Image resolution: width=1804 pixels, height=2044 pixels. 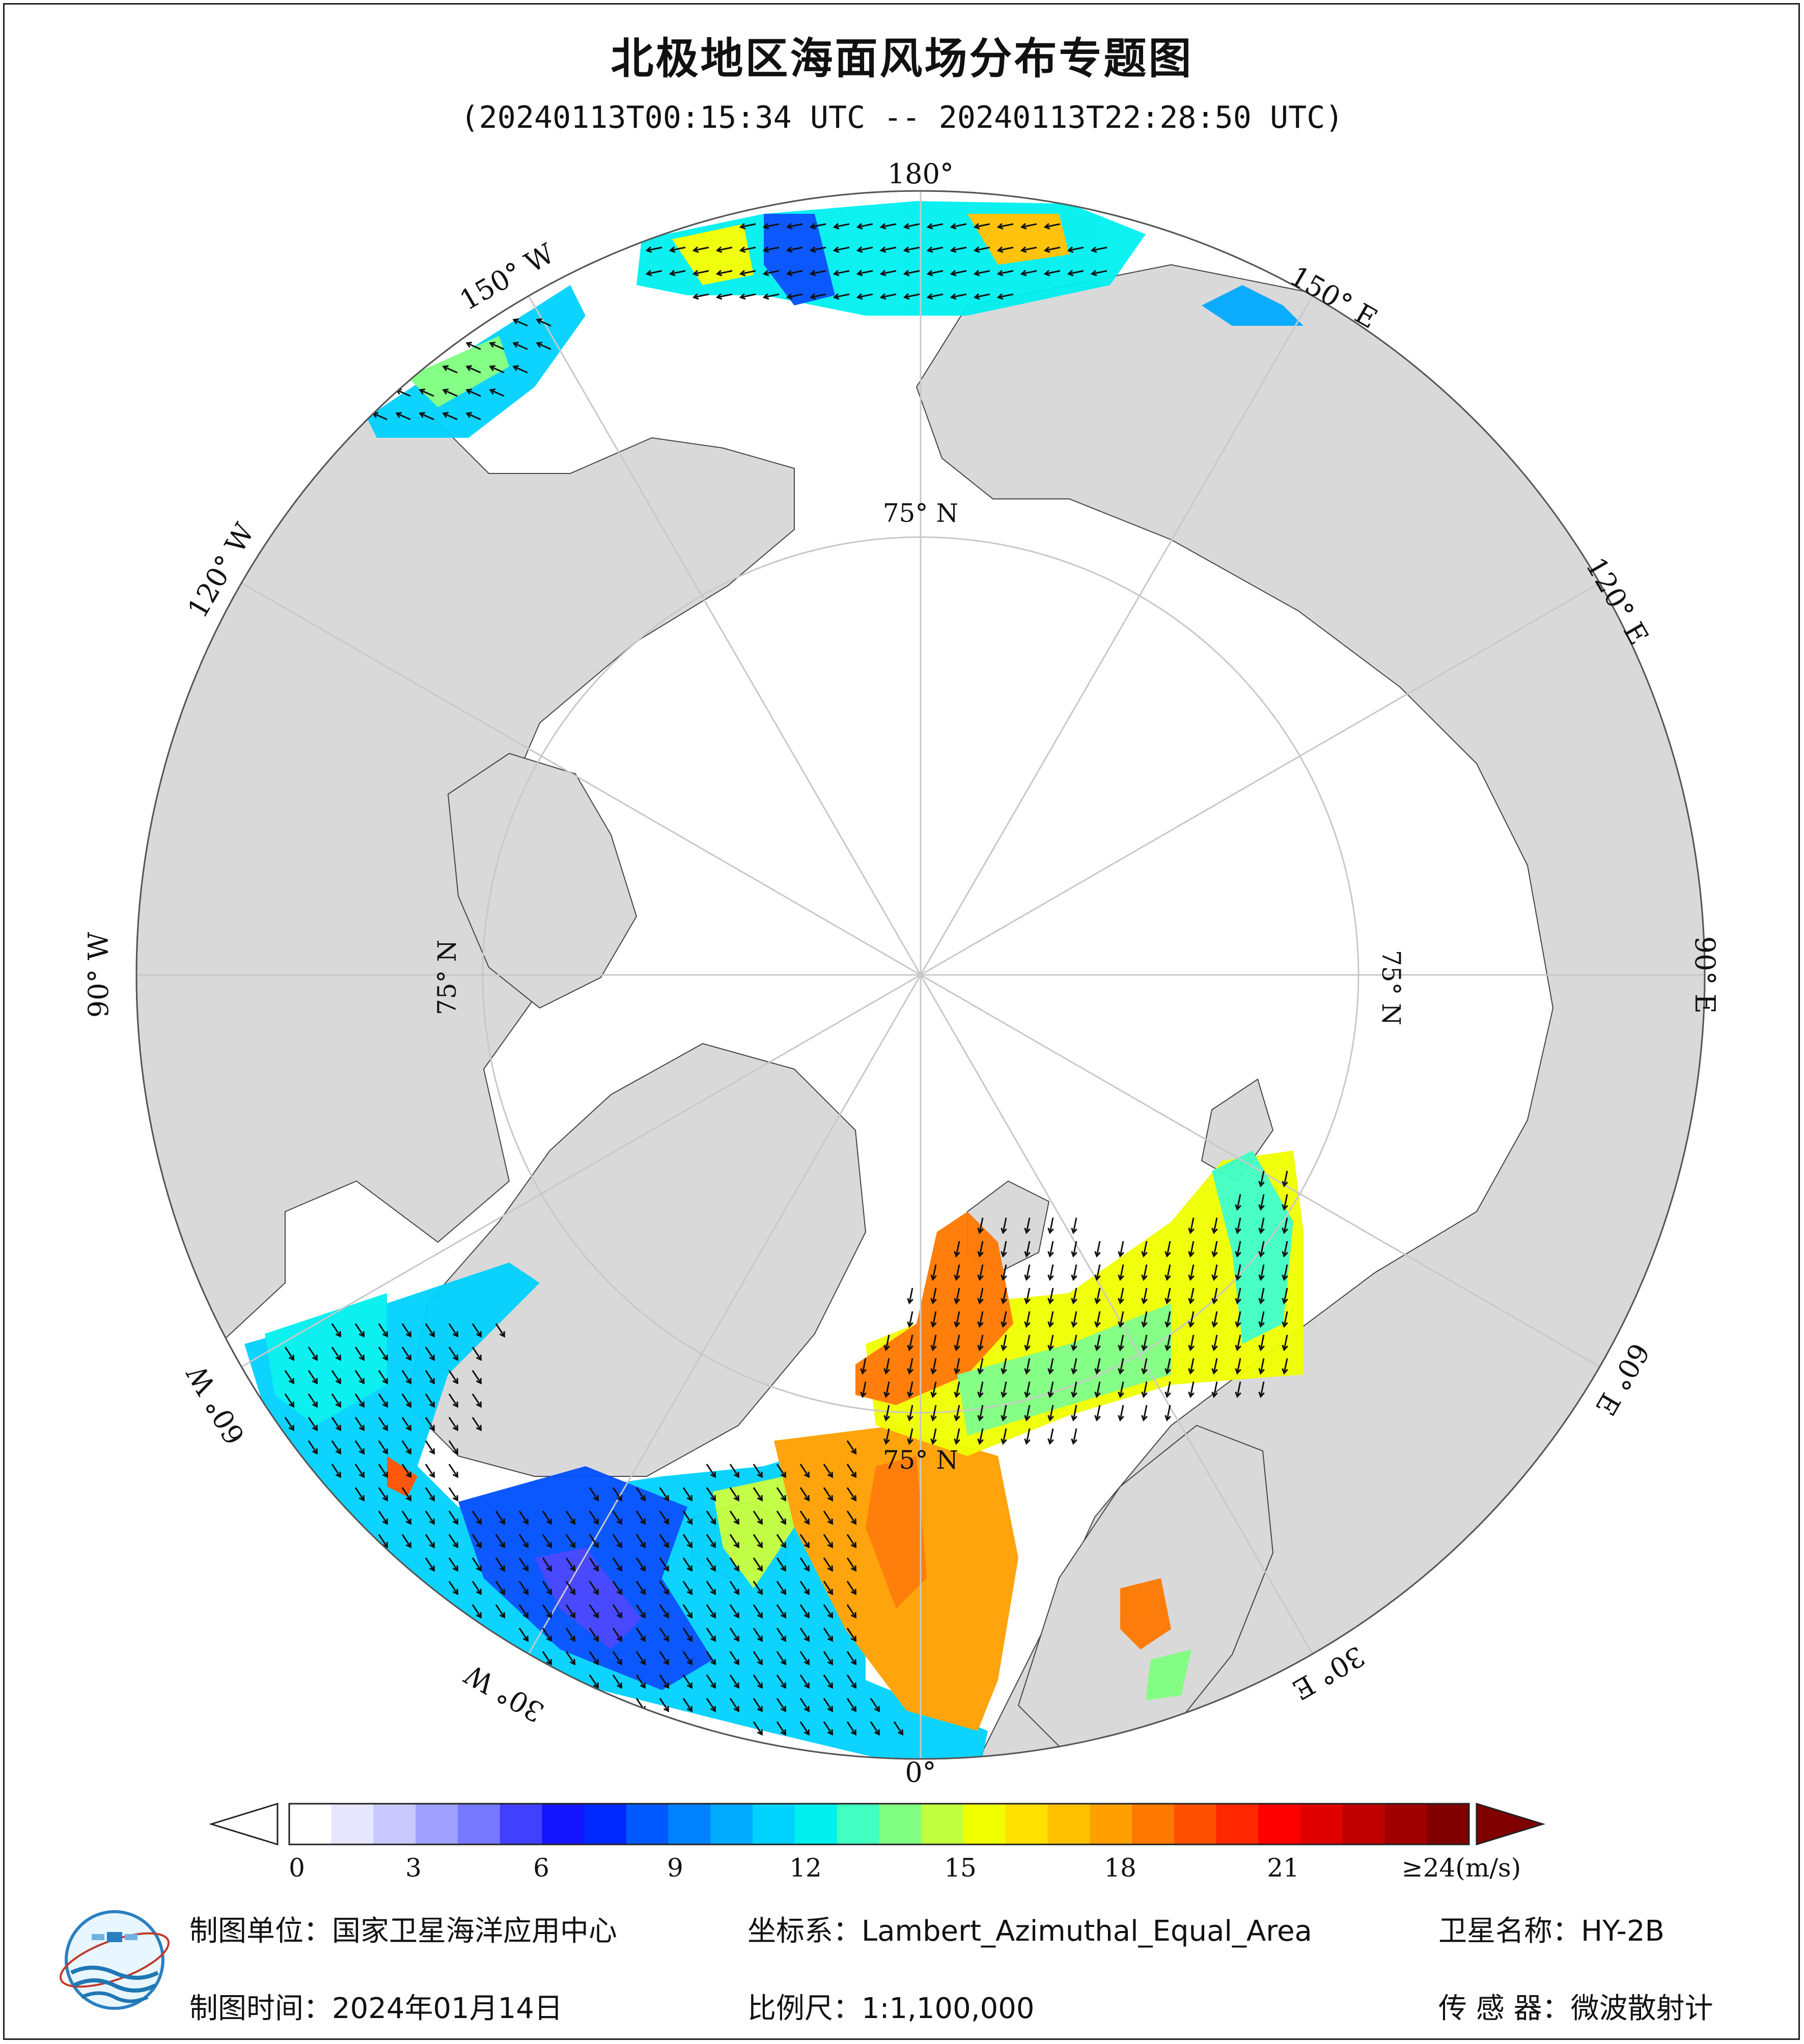 What do you see at coordinates (542, 880) in the screenshot?
I see `canadian-archipelago-land` at bounding box center [542, 880].